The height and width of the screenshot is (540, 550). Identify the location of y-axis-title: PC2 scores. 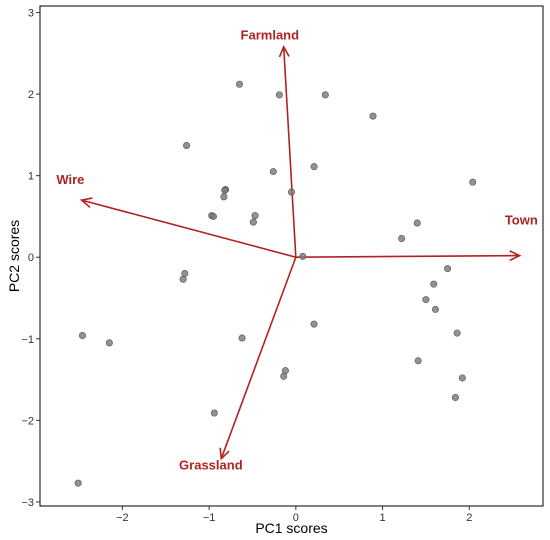
(14, 256).